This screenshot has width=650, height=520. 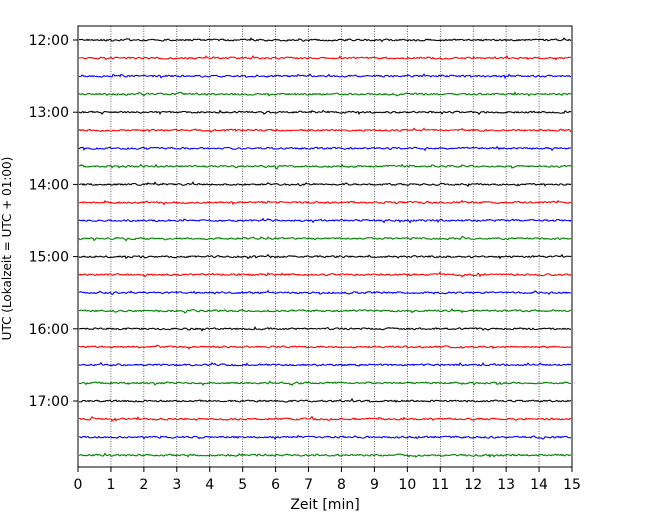 I want to click on x-tick-label: 3, so click(x=176, y=485).